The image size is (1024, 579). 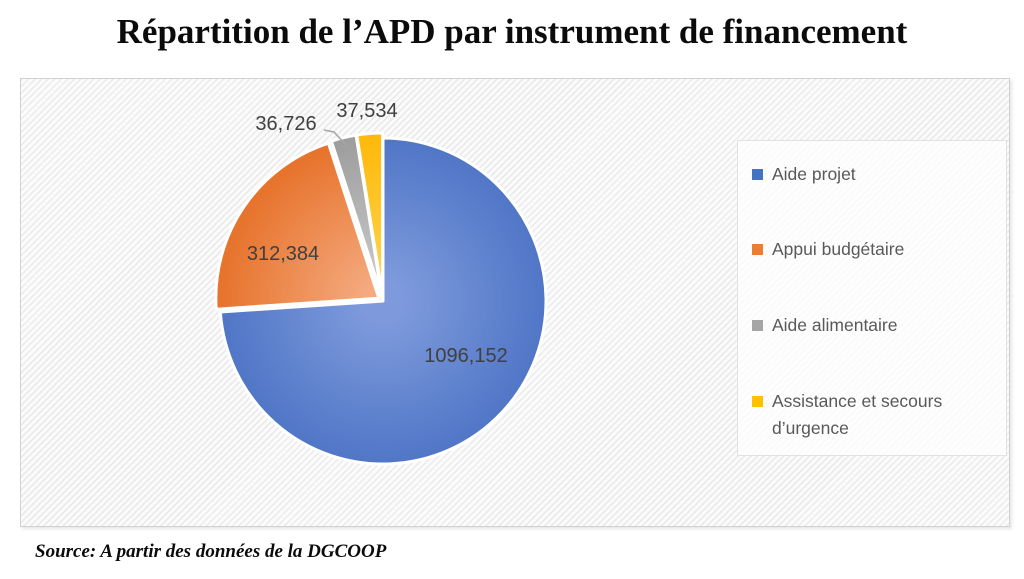 I want to click on legend-marker-aide-alimentaire, so click(x=757, y=325).